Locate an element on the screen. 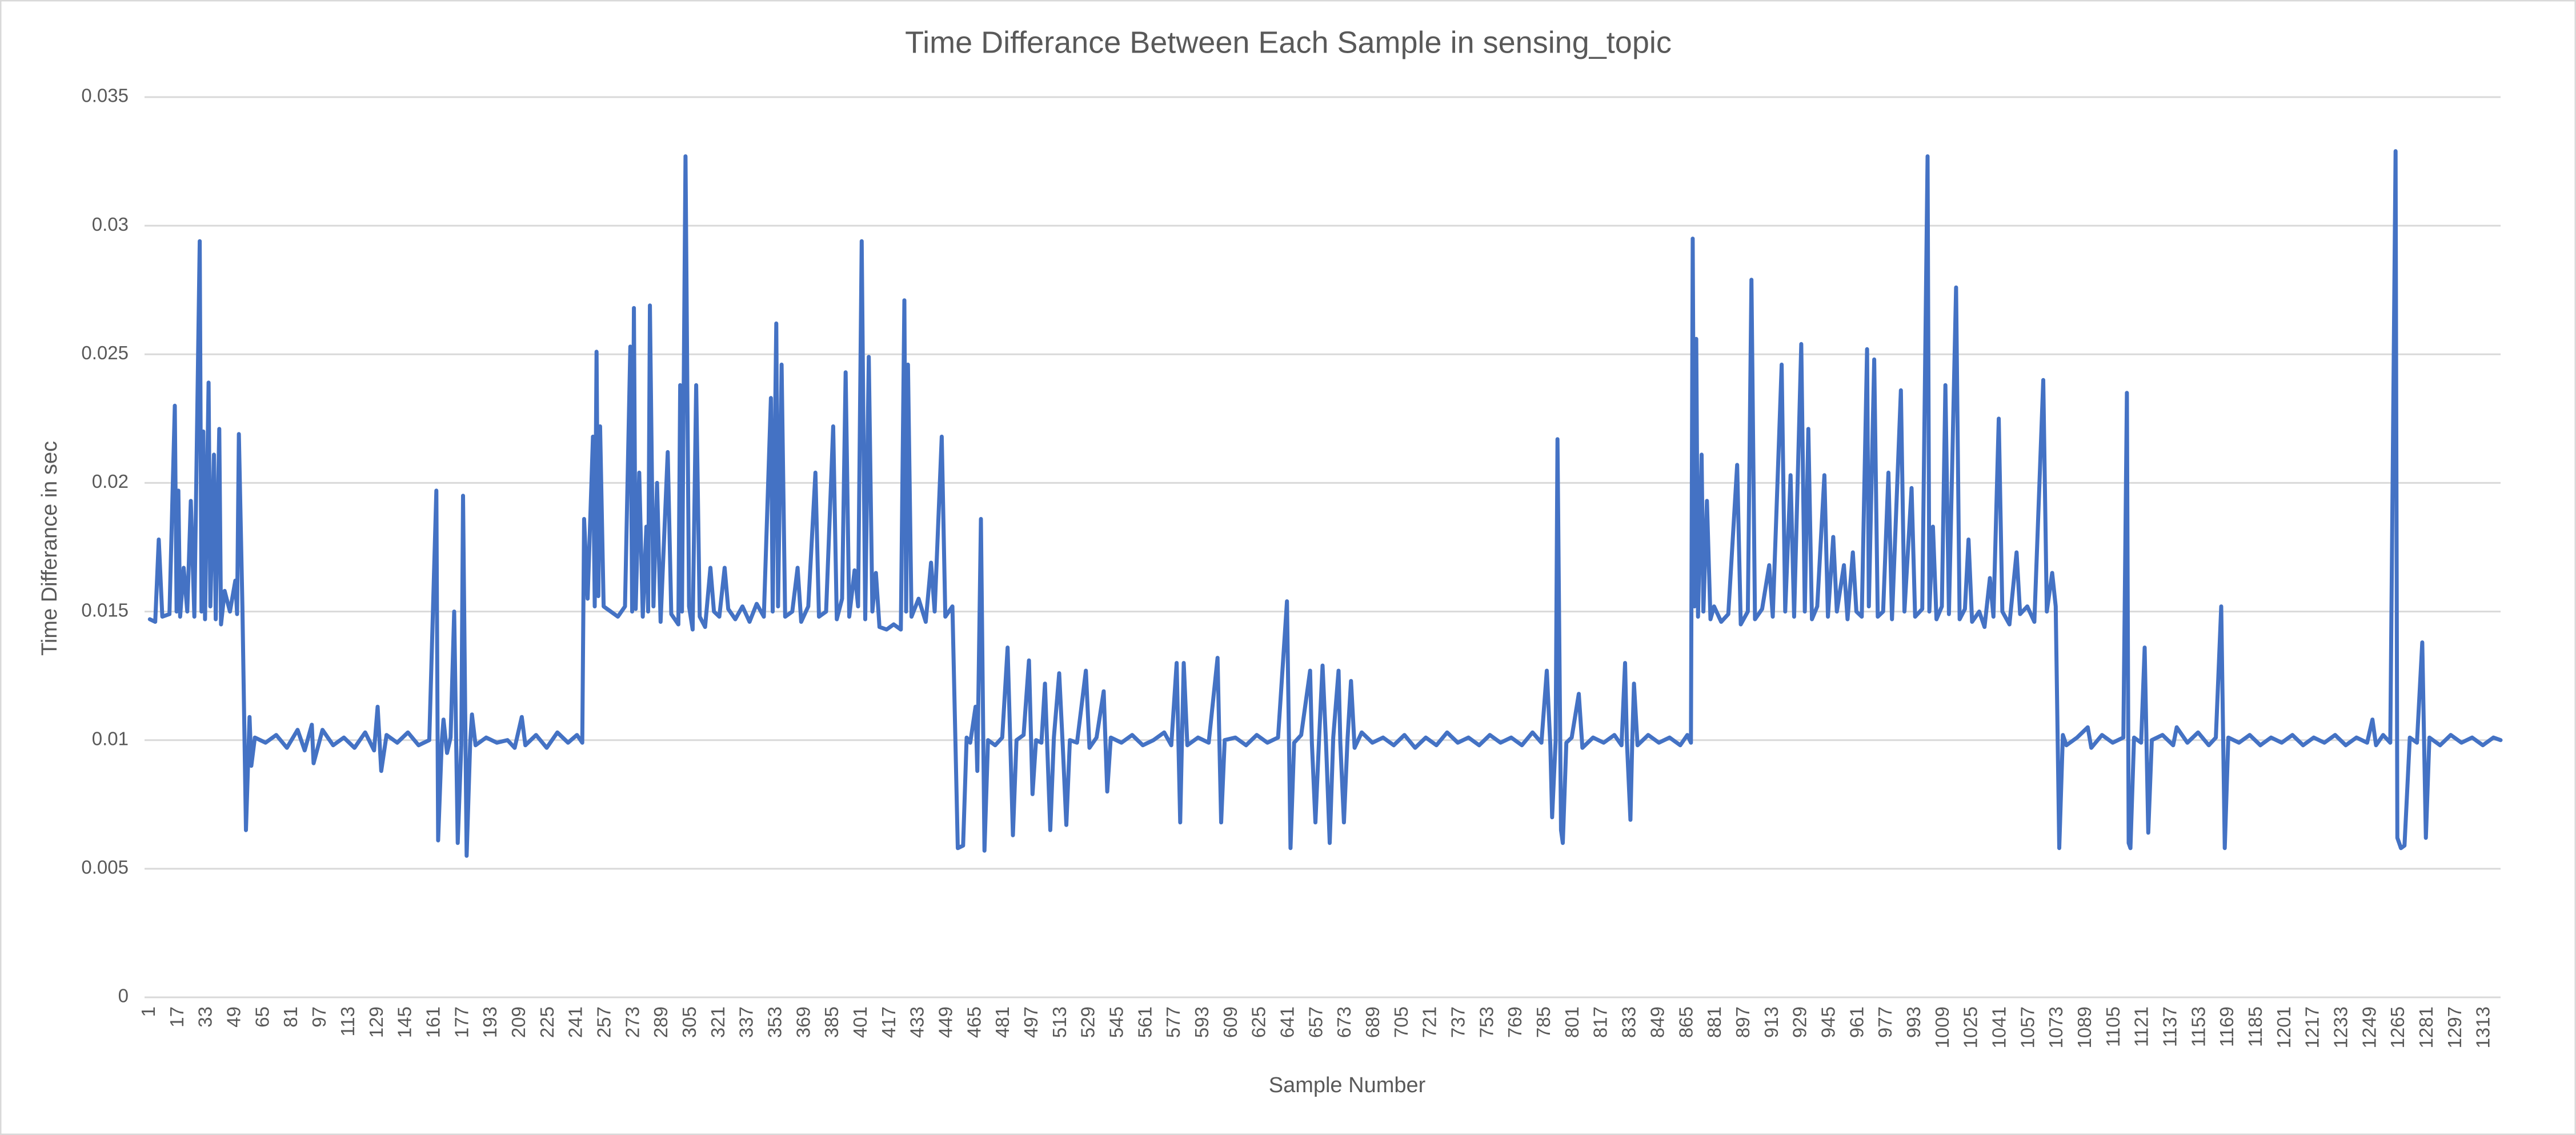  x-tick-label: 209 is located at coordinates (518, 1022).